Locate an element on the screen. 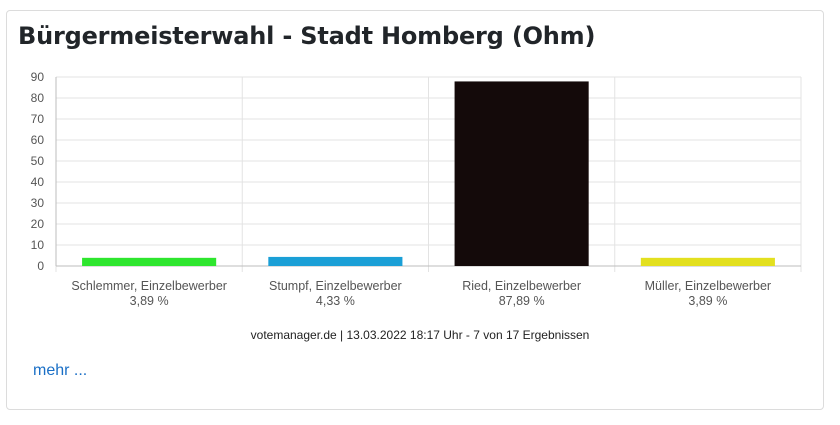 This screenshot has height=425, width=840. category-label: Schlemmer, Einzelbewerber is located at coordinates (149, 286).